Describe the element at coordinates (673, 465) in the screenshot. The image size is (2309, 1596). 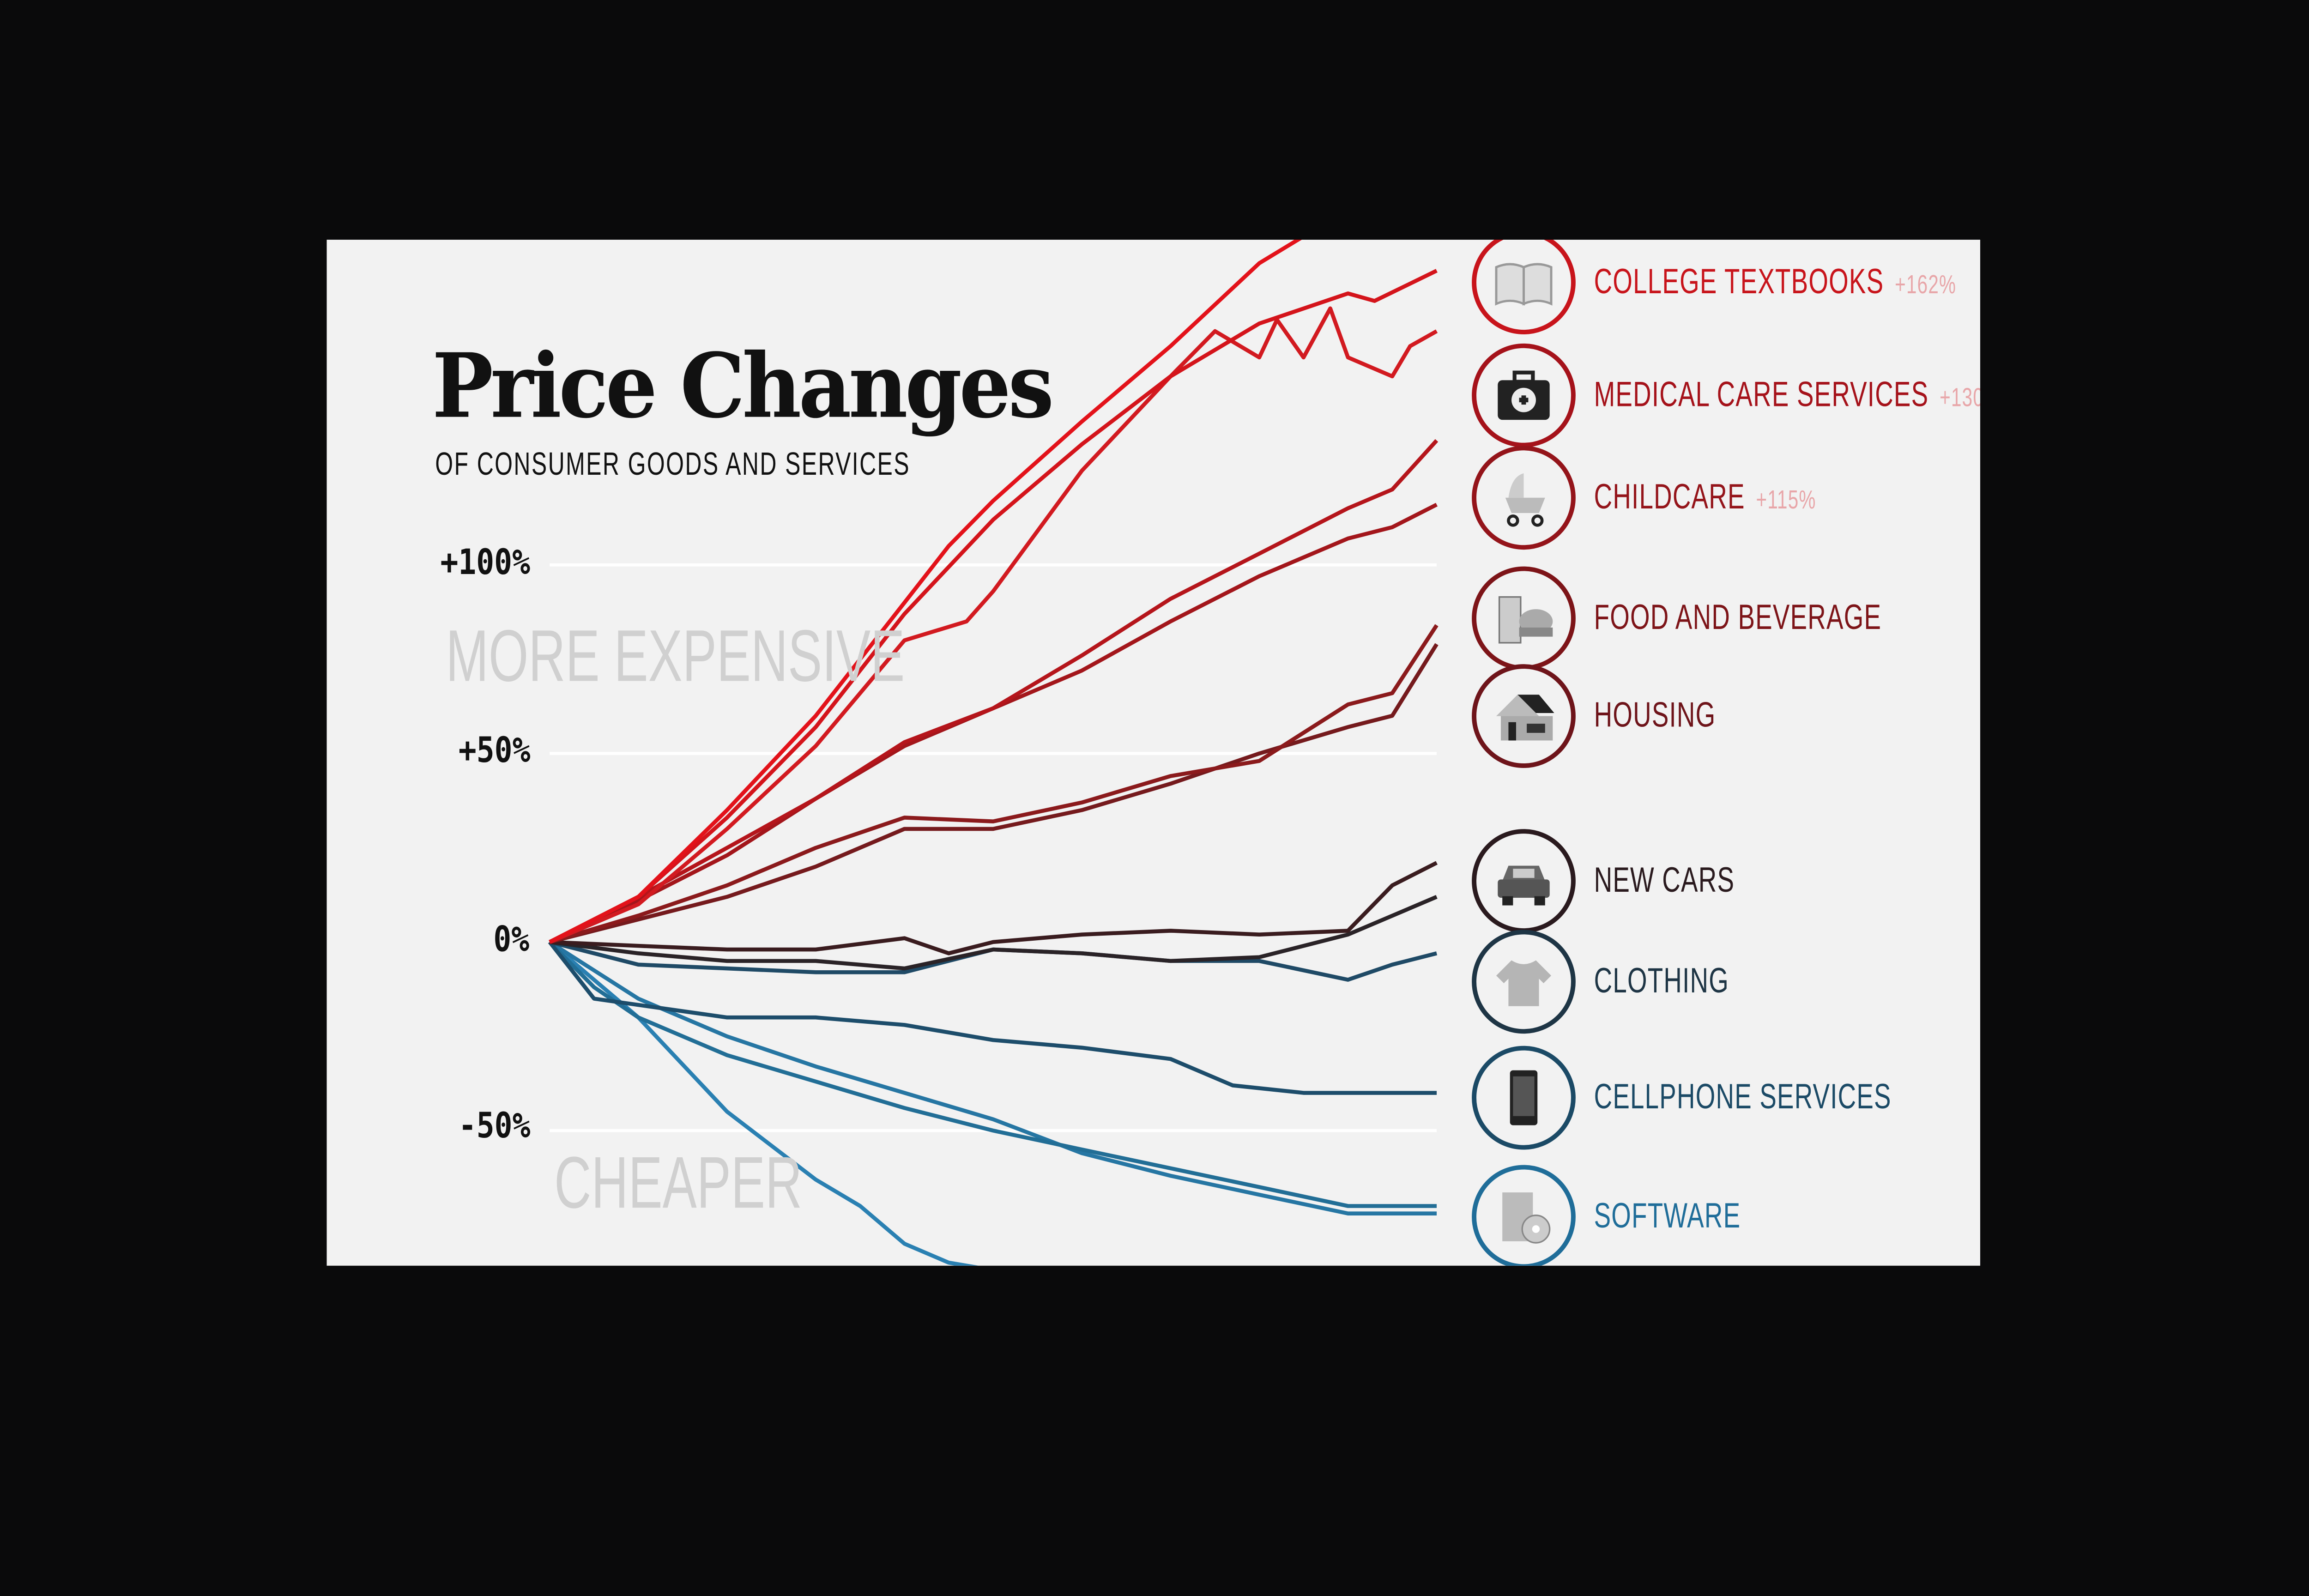
I see `chart-subtitle: OF CONSUMER GOODS AND SERVICES` at that location.